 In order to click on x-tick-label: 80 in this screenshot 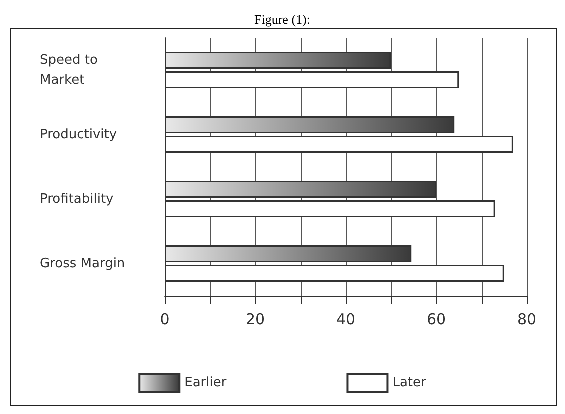, I will do `click(527, 319)`.